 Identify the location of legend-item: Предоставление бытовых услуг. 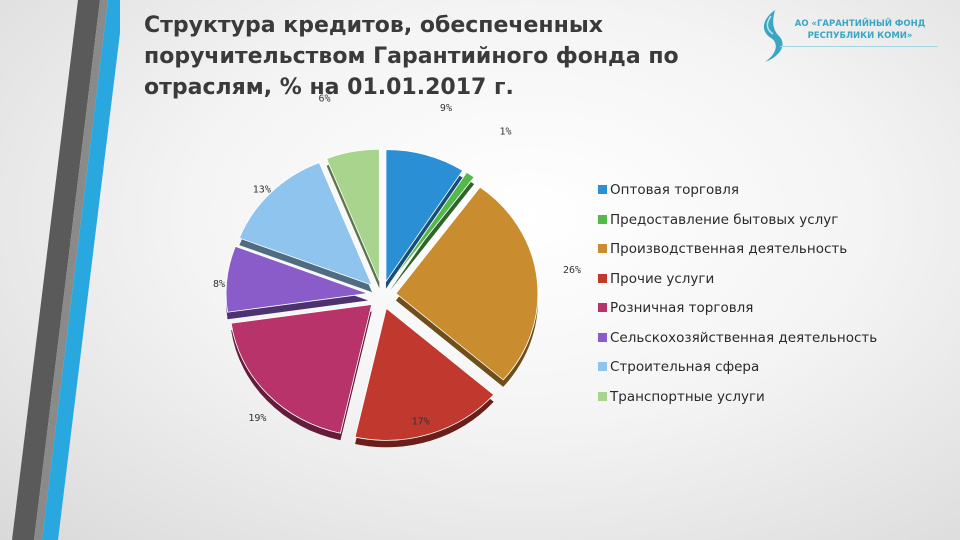
(718, 221).